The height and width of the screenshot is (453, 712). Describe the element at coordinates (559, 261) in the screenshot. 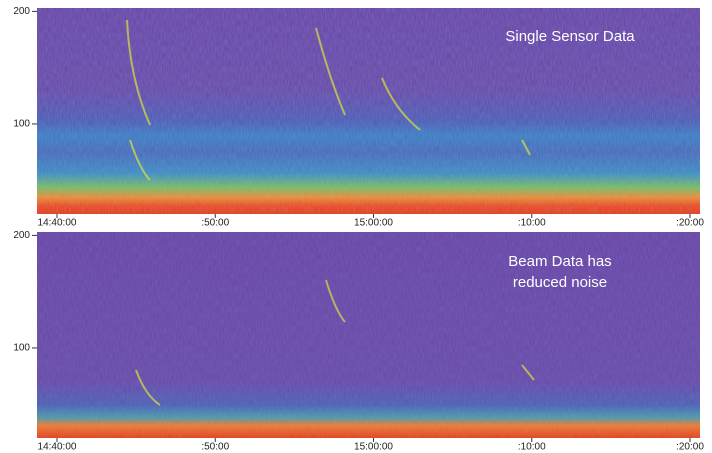

I see `annotation: Beam Data has` at that location.